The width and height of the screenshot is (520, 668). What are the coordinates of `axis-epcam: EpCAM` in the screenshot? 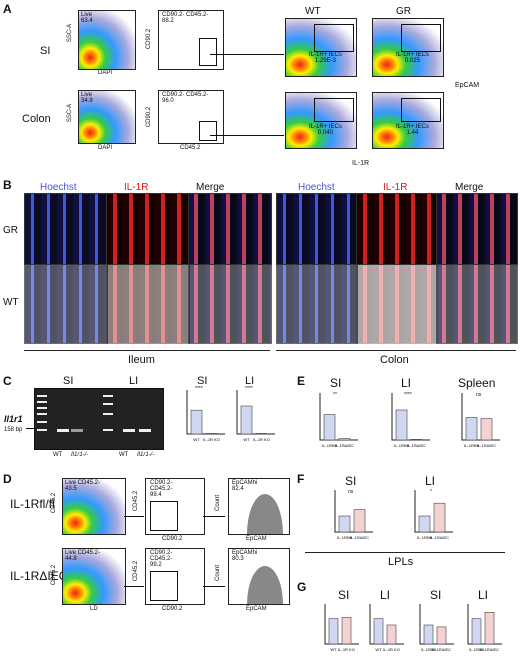 It's located at (467, 85).